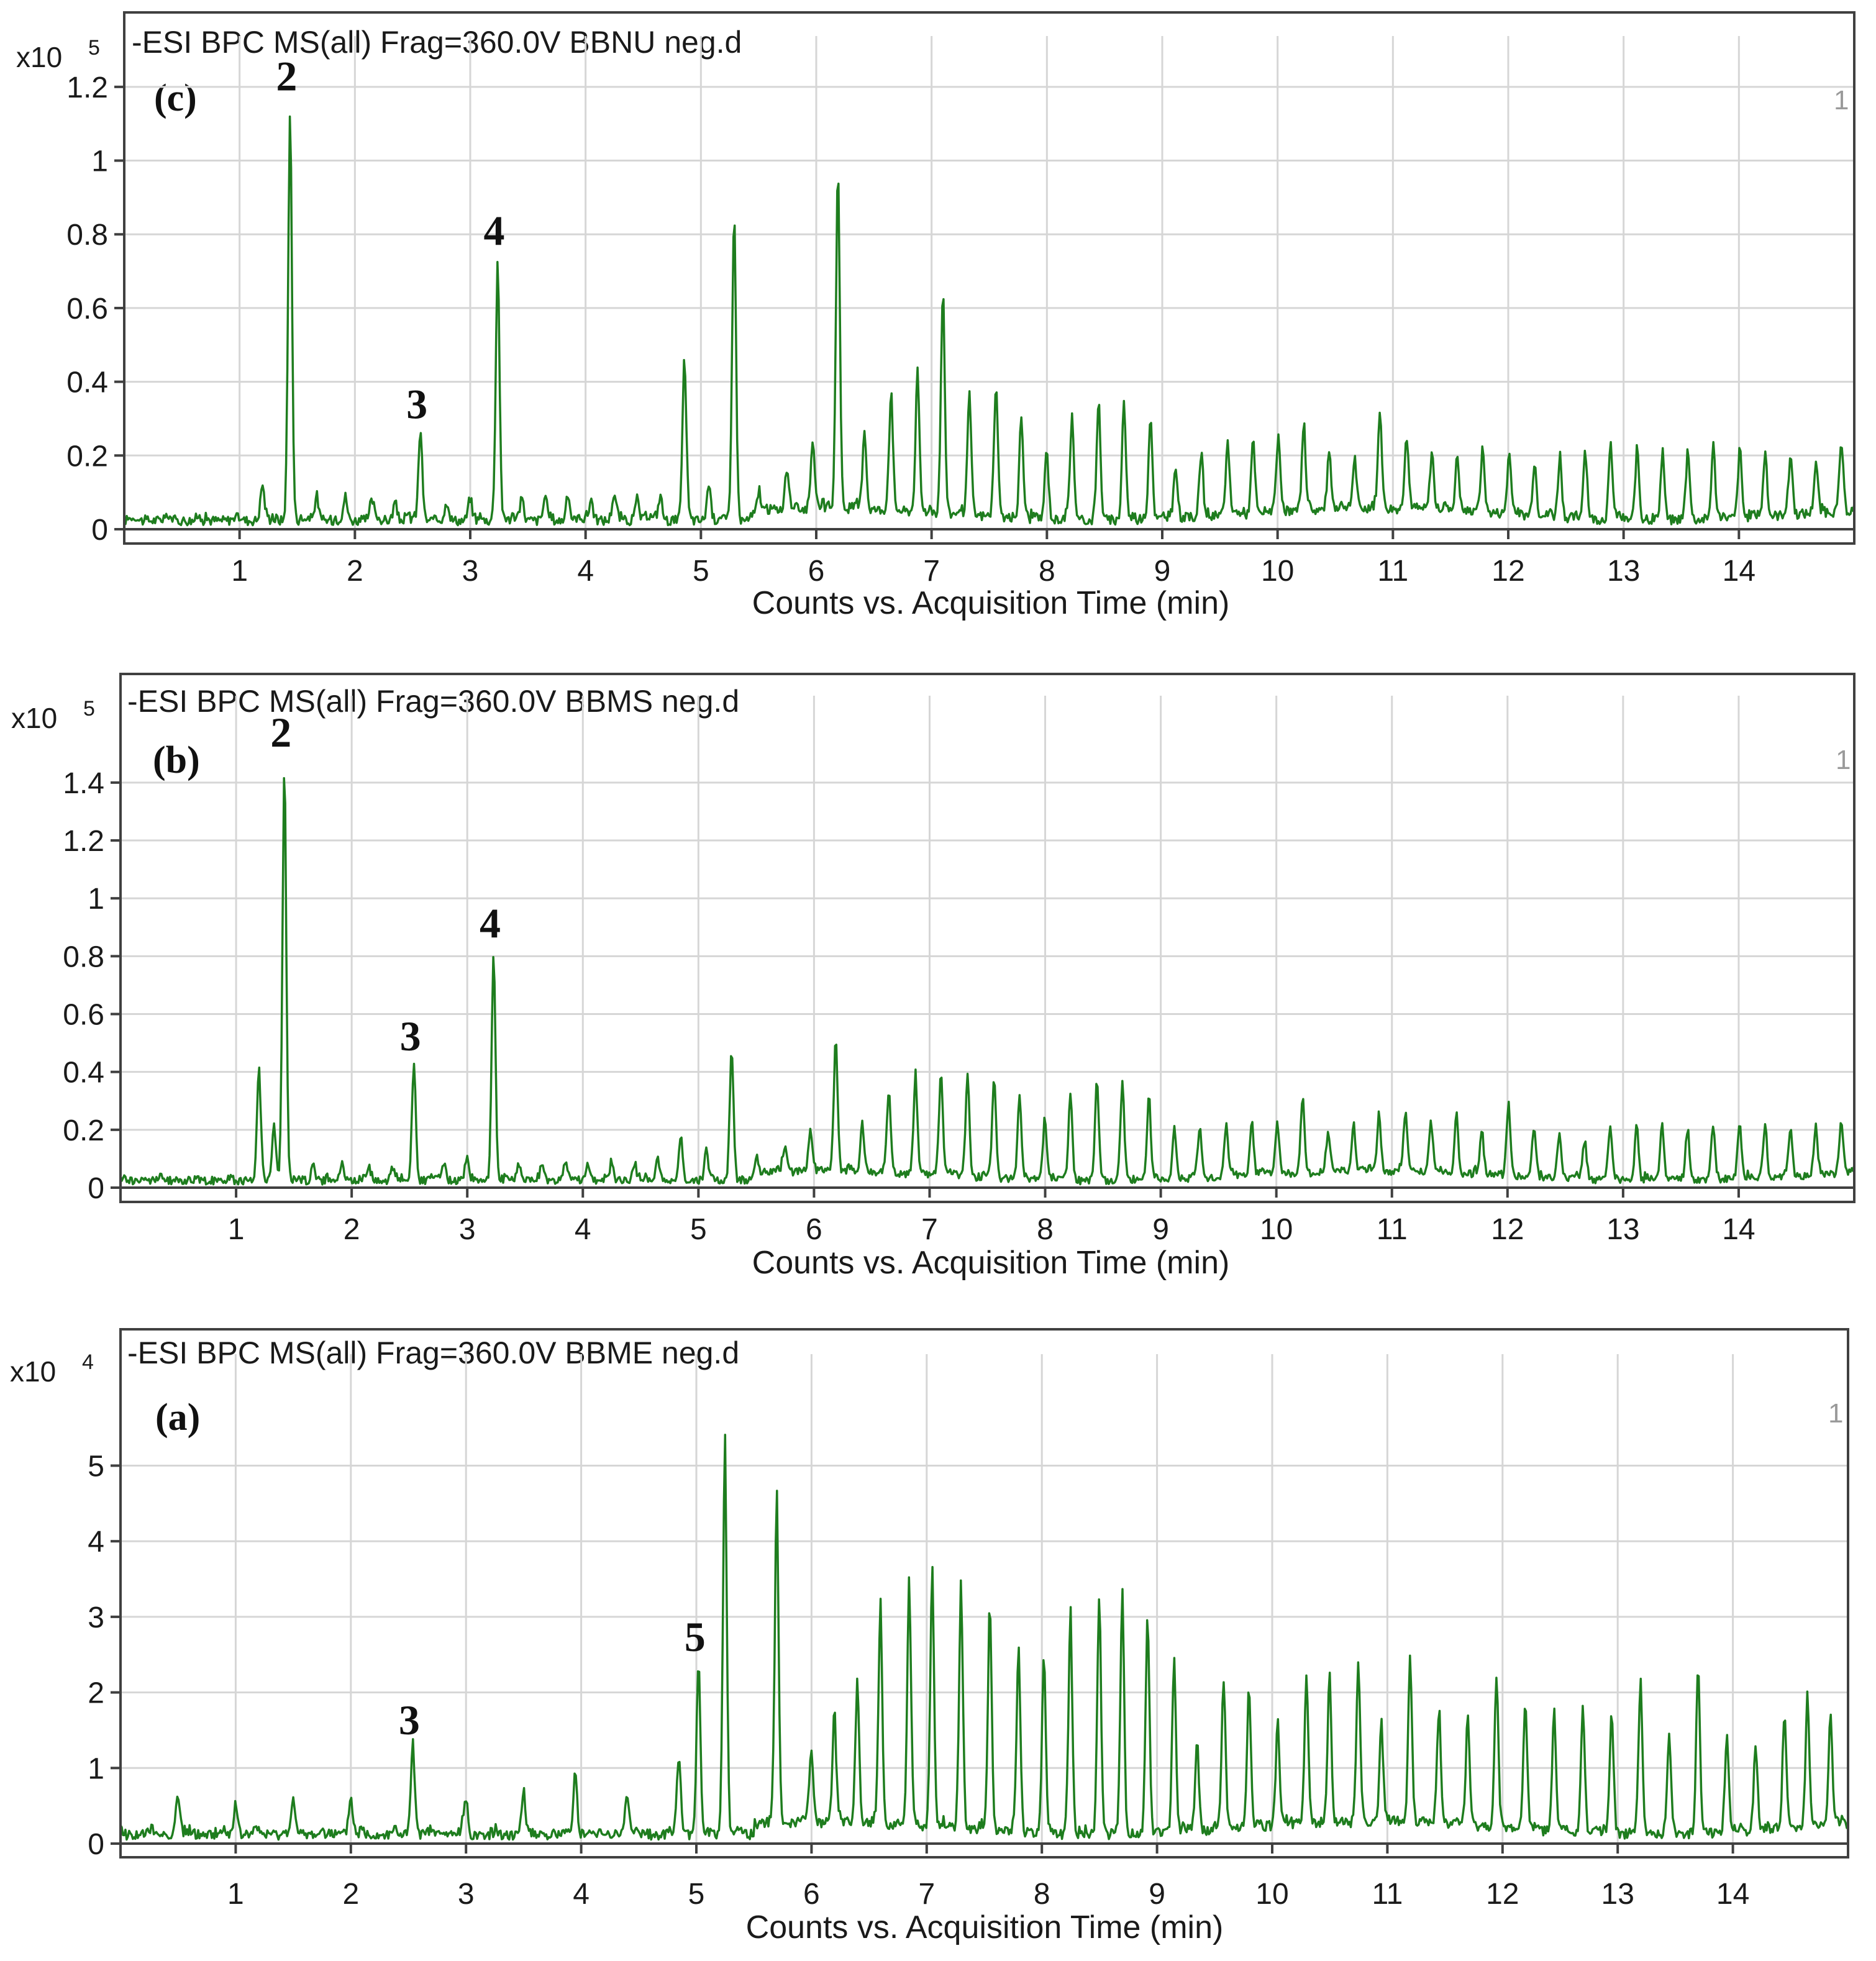  What do you see at coordinates (433, 1353) in the screenshot?
I see `panel-a-title: -ESI BPC MS(all) Frag=360.0V BBME neg.d` at bounding box center [433, 1353].